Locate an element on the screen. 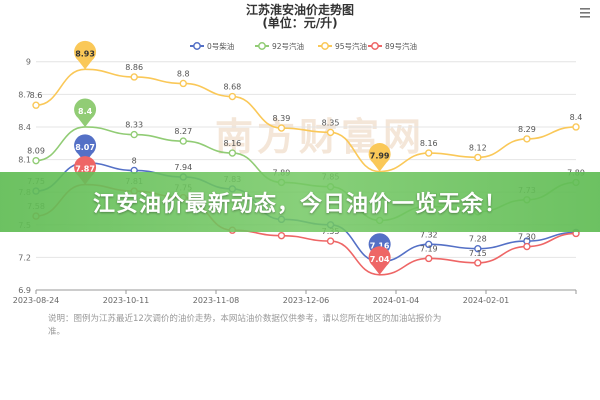  y-tick-label: 8.7 is located at coordinates (24, 94).